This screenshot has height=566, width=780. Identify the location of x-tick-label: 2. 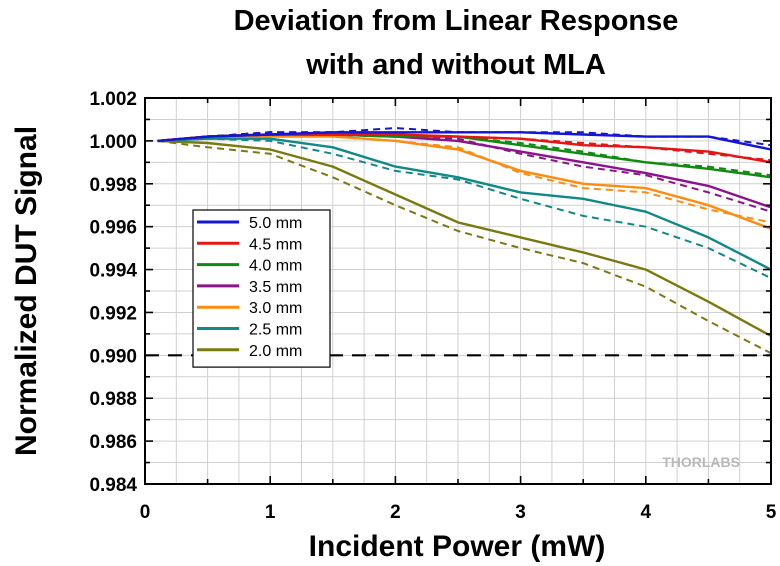
(395, 512).